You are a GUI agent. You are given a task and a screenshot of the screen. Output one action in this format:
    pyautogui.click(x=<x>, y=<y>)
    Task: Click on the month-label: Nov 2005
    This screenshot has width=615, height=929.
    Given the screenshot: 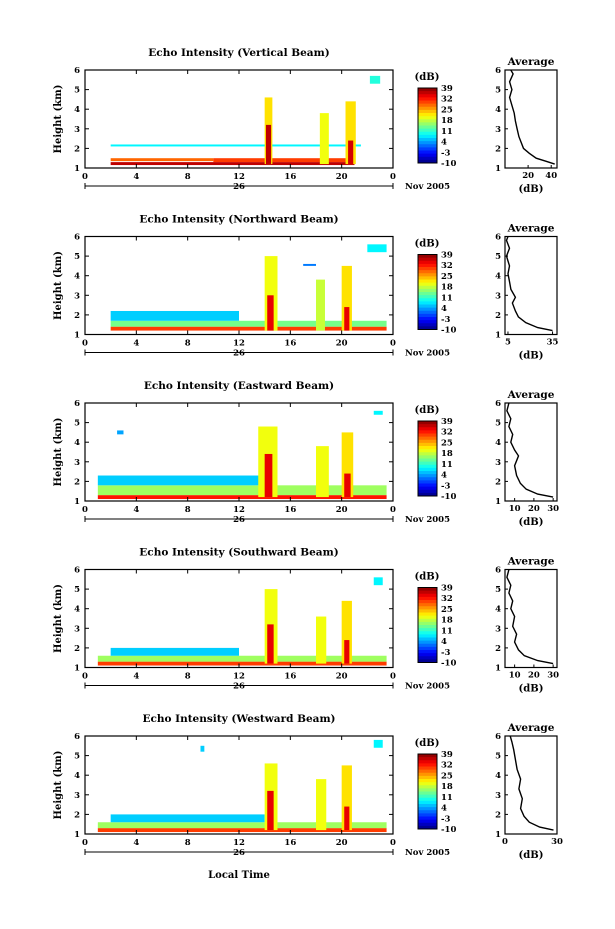 What is the action you would take?
    pyautogui.click(x=427, y=520)
    